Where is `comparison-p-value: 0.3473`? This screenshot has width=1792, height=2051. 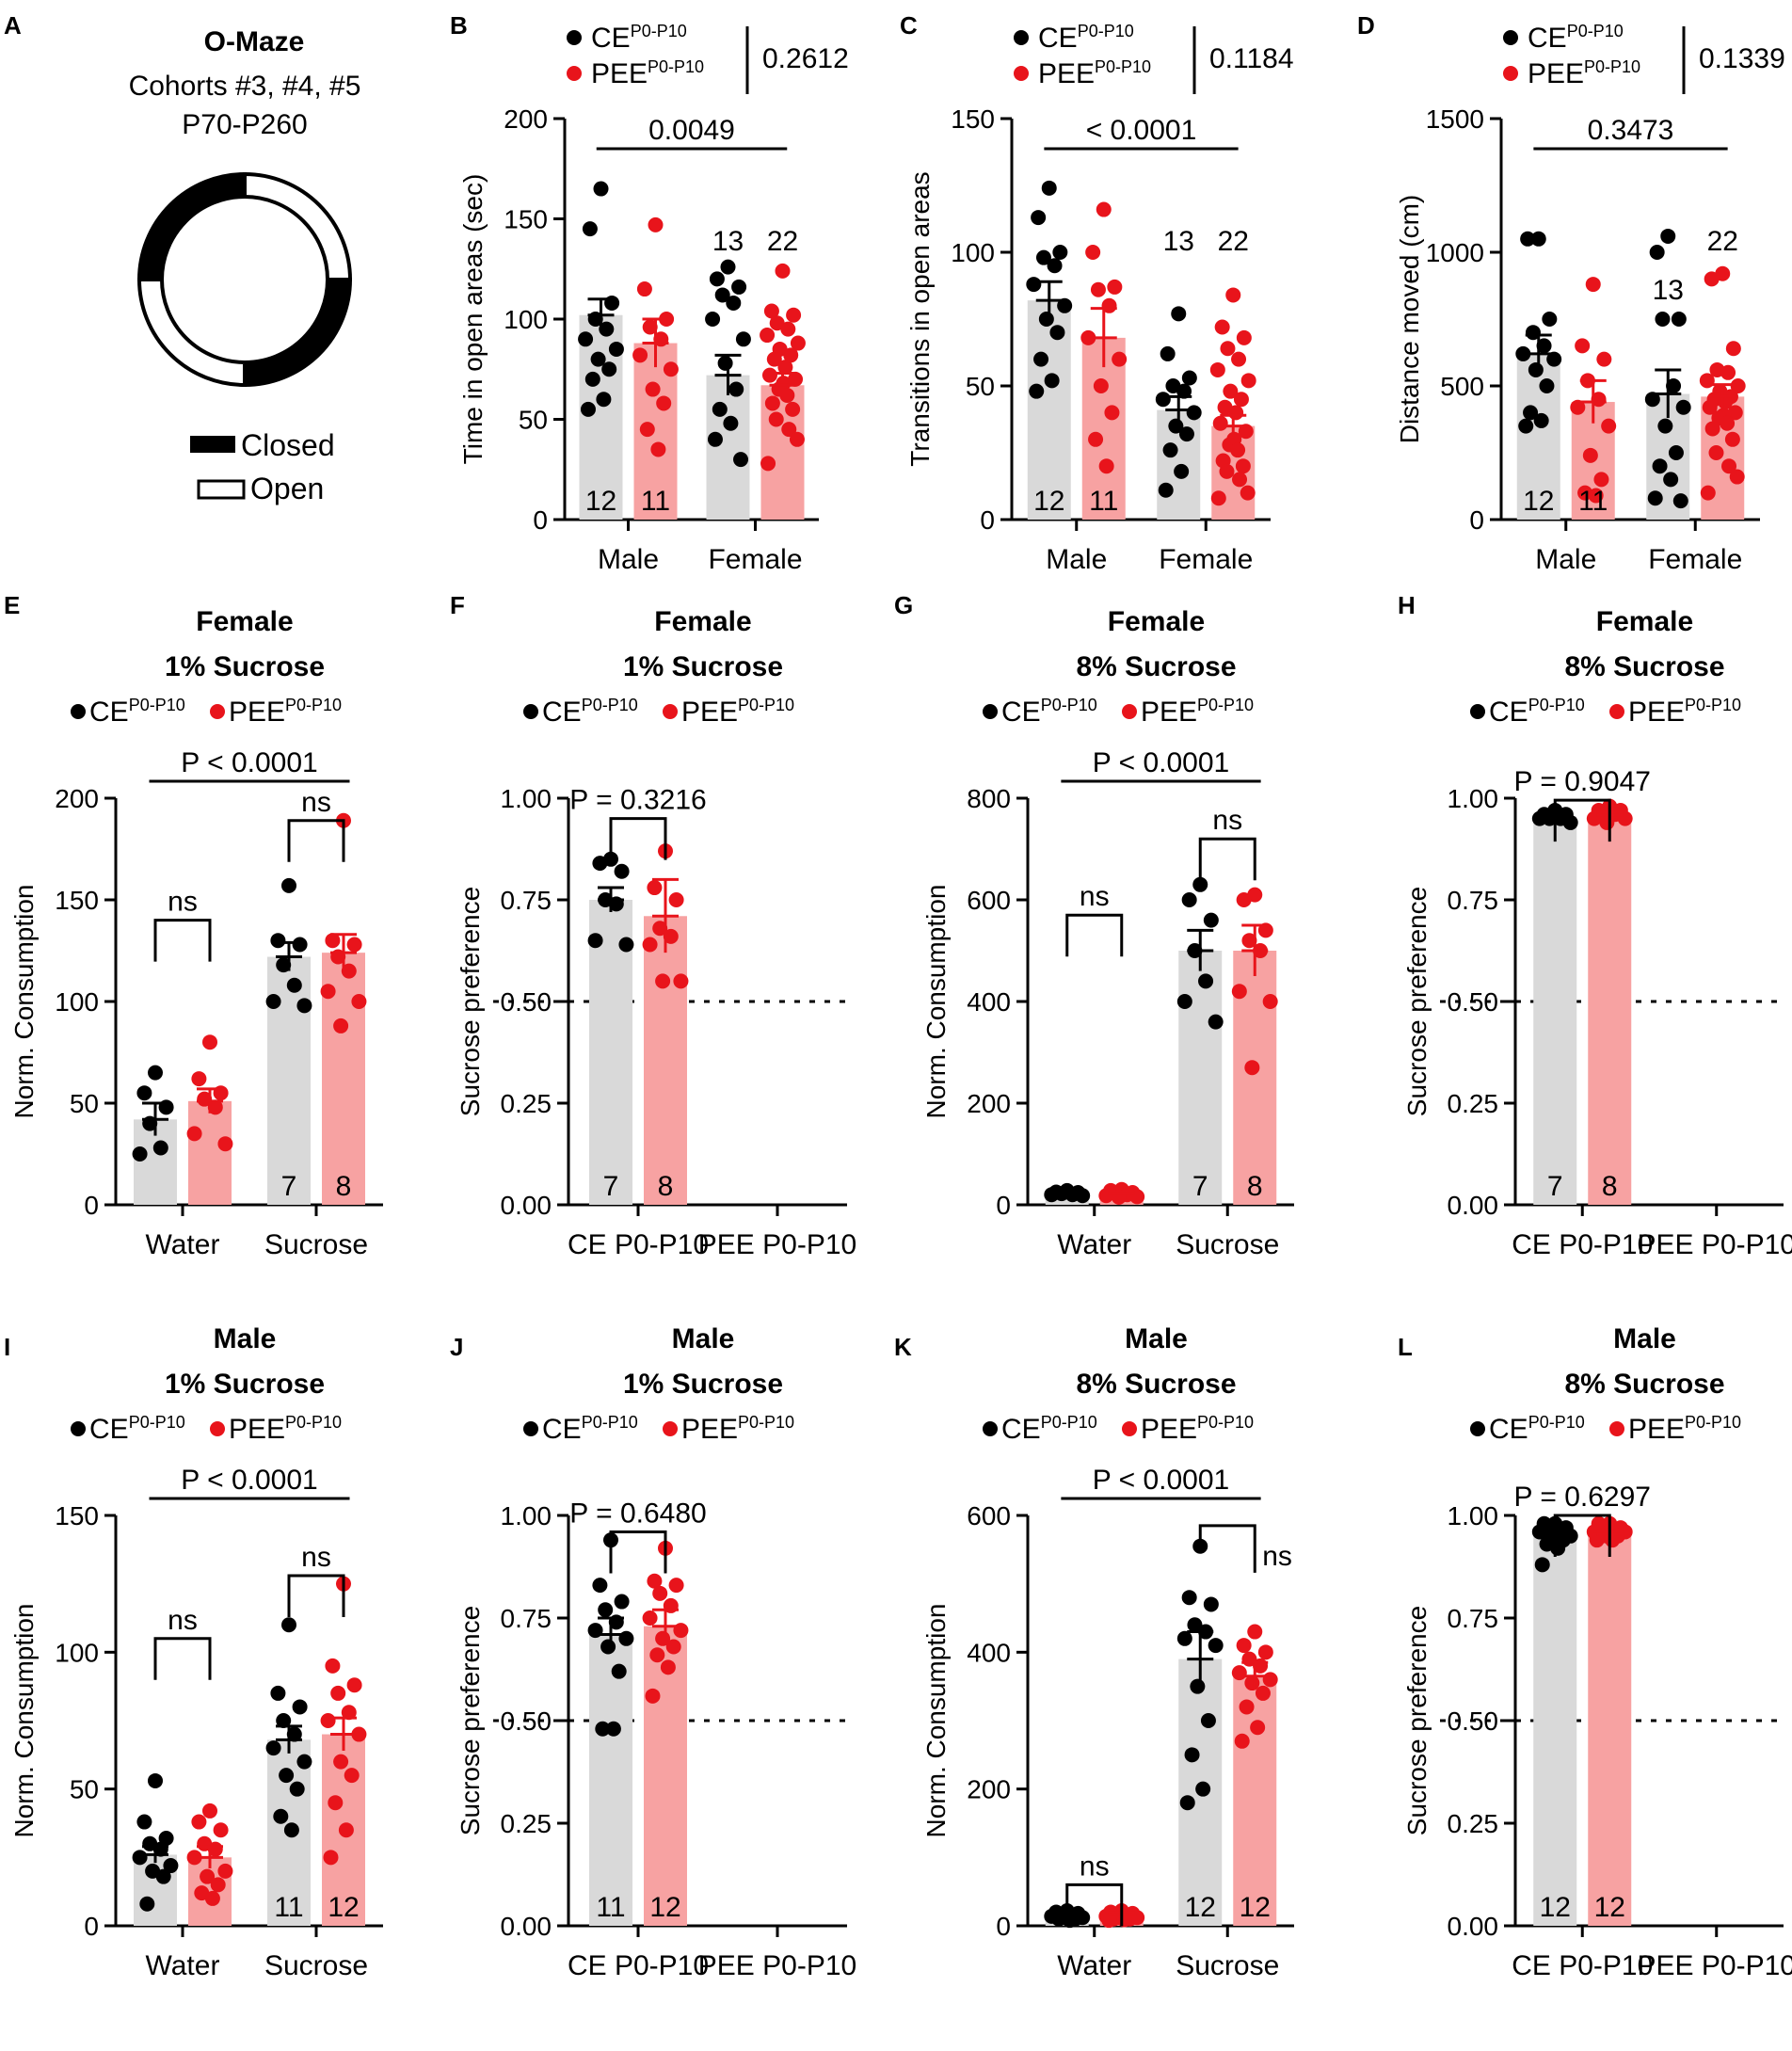
comparison-p-value: 0.3473 is located at coordinates (1631, 130).